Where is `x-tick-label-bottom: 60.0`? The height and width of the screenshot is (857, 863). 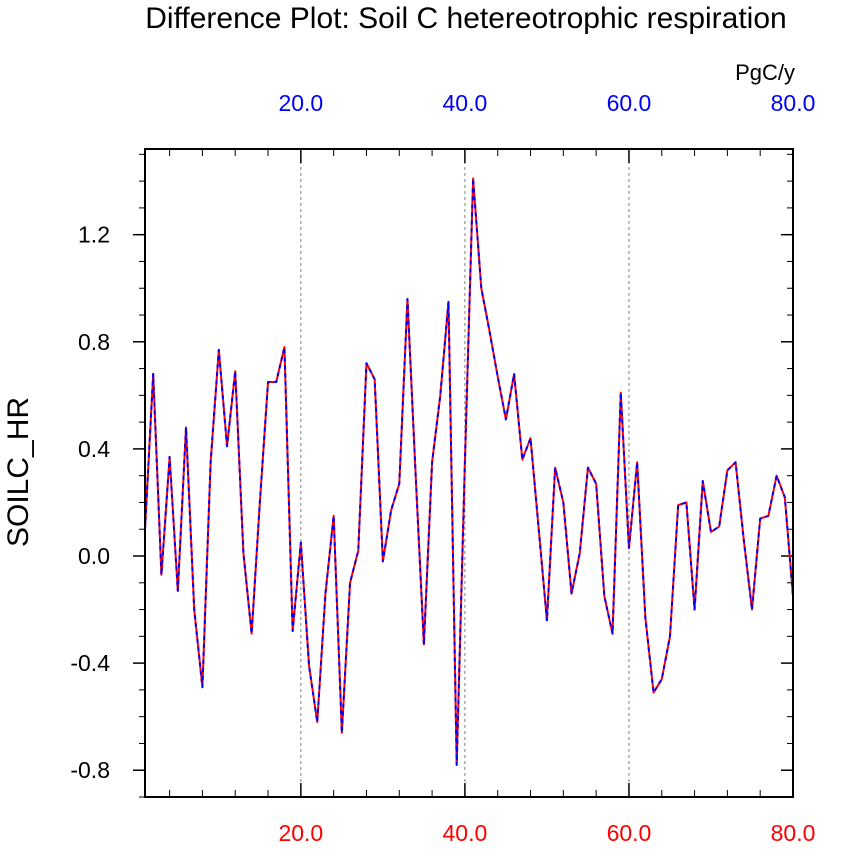
x-tick-label-bottom: 60.0 is located at coordinates (629, 833).